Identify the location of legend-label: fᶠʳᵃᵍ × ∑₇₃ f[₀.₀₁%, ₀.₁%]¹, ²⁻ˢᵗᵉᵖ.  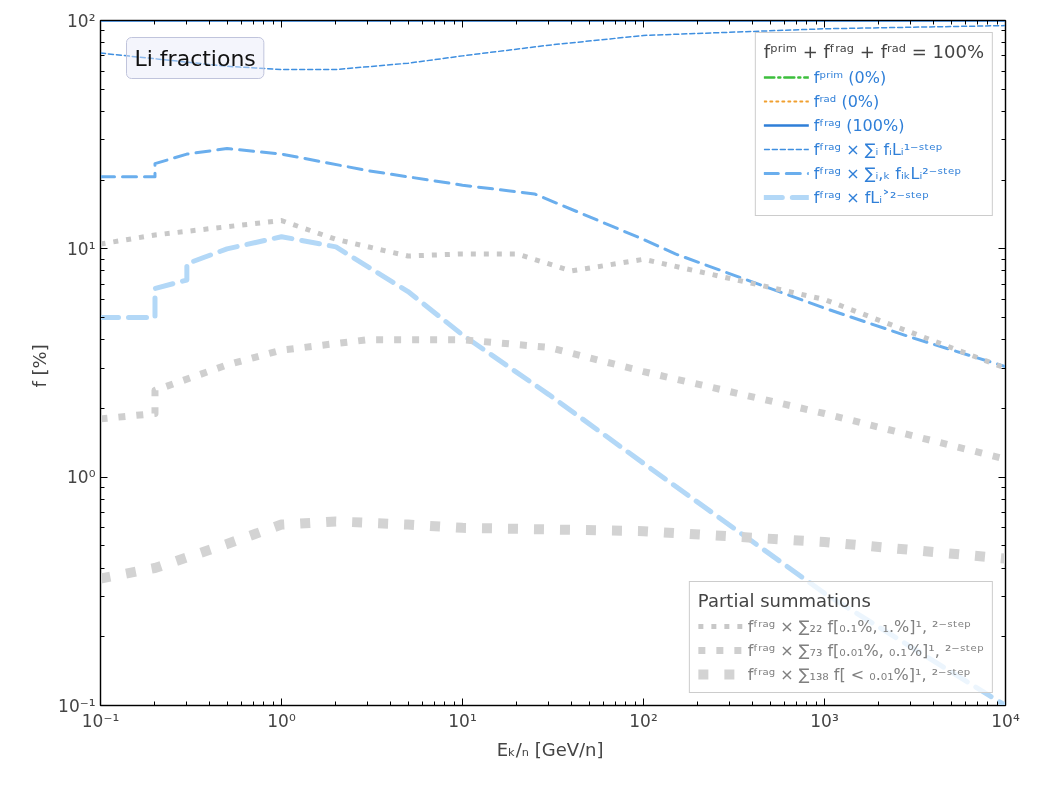
(865, 650).